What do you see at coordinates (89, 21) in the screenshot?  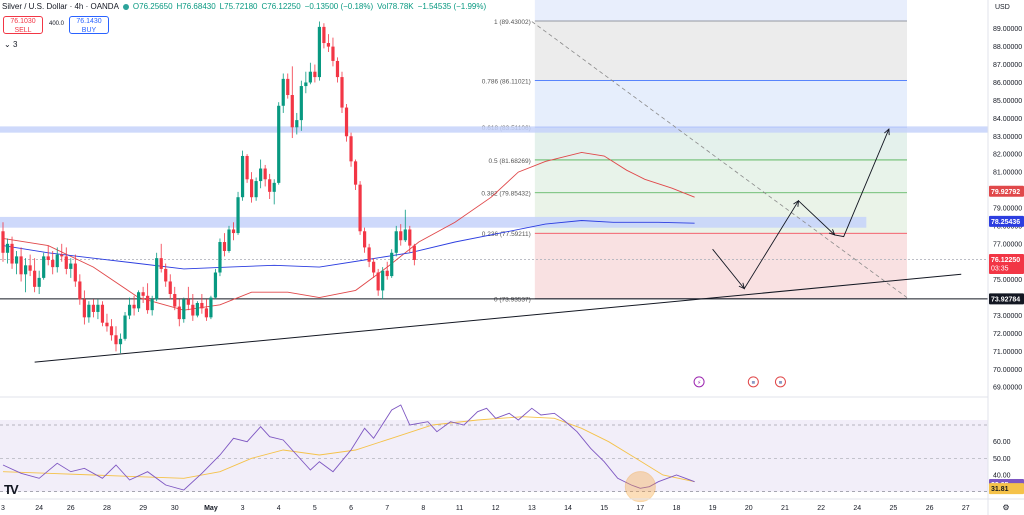 I see `buy-price: 76.1430` at bounding box center [89, 21].